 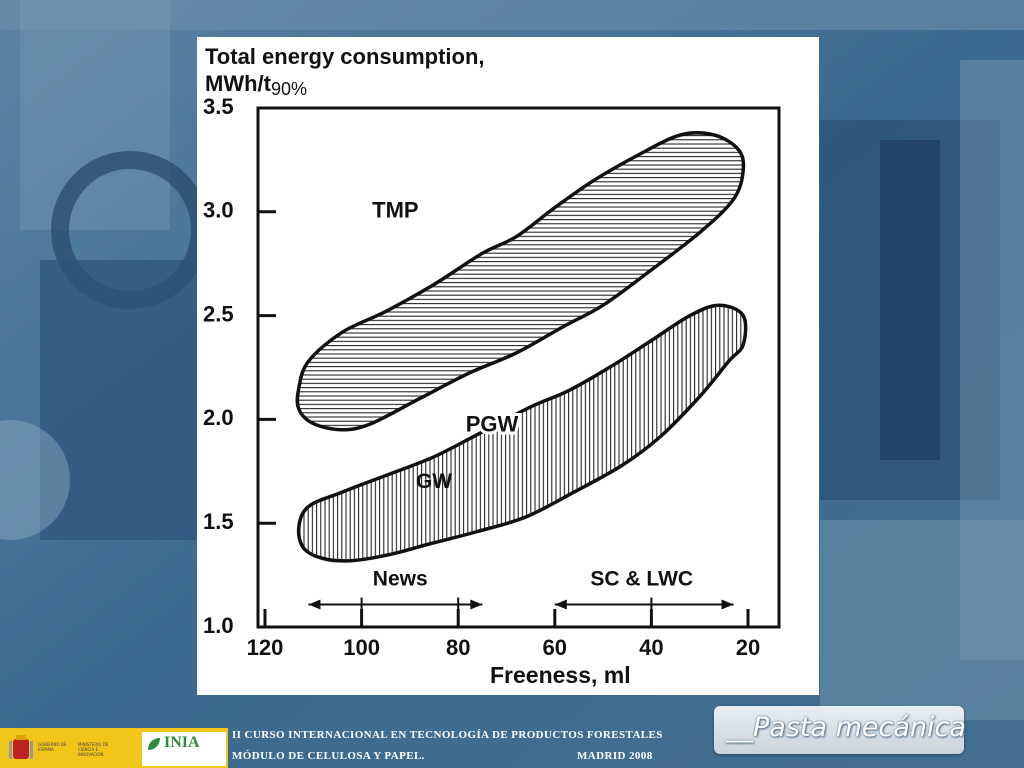 I want to click on x-tick-label: 120, so click(x=265, y=647).